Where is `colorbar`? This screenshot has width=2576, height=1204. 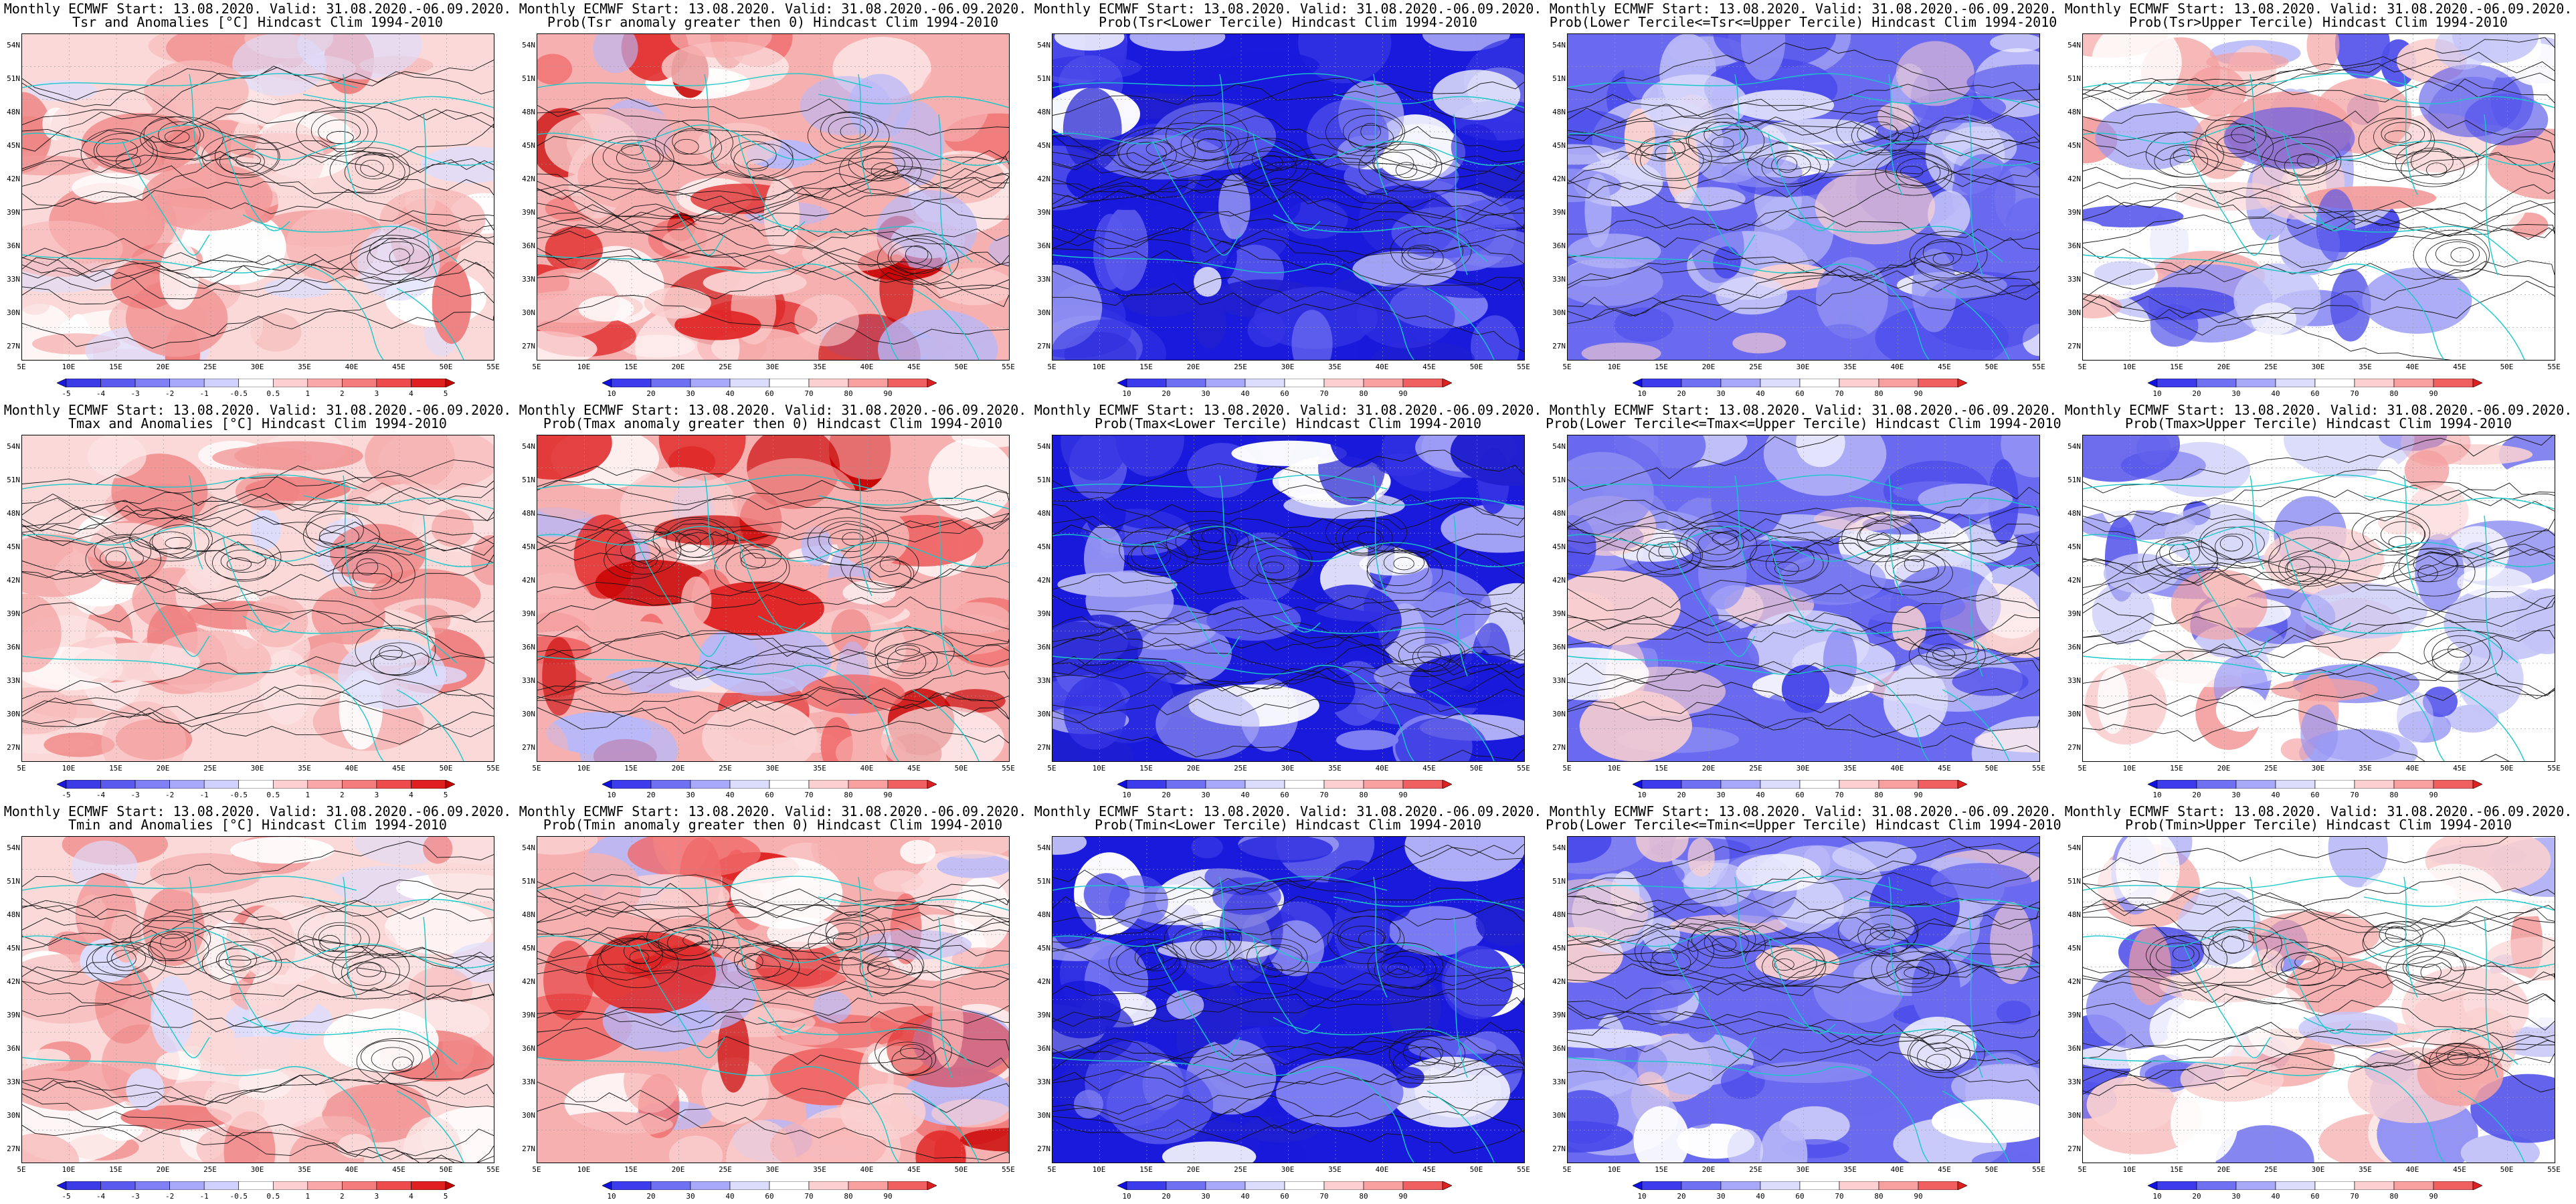
colorbar is located at coordinates (1284, 784).